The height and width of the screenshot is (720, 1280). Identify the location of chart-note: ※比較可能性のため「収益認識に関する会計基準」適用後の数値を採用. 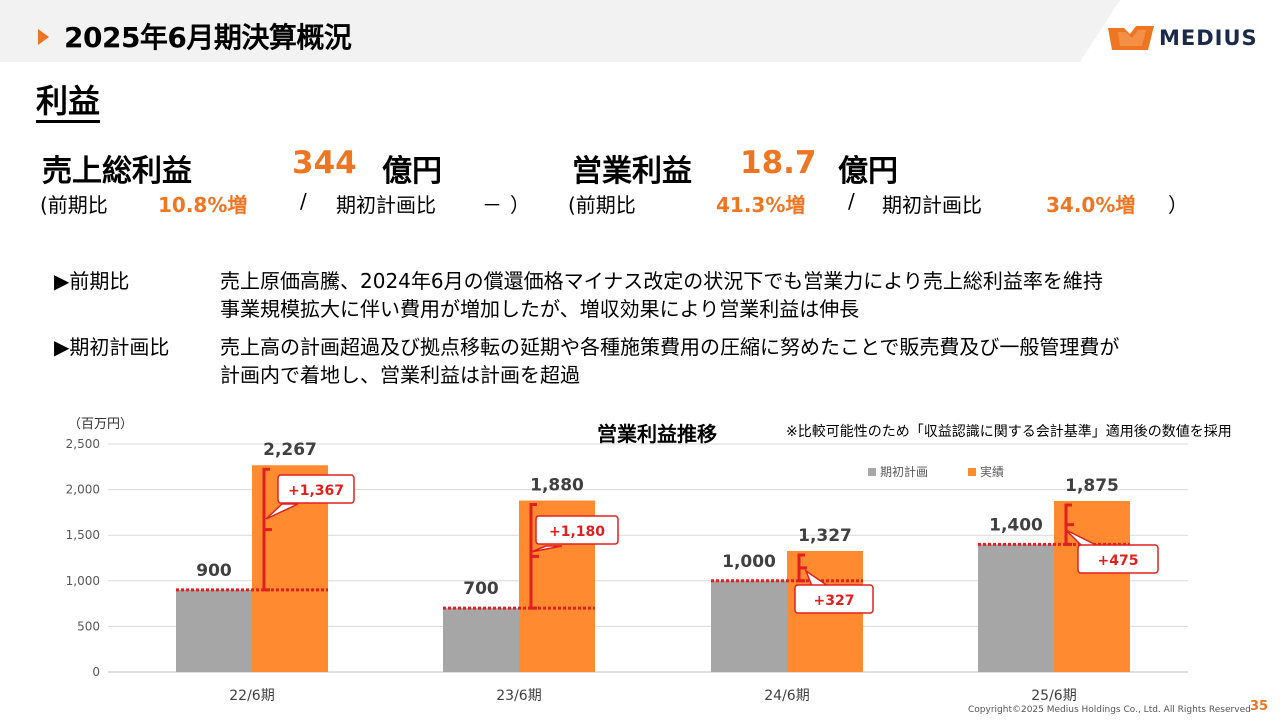
(1009, 432).